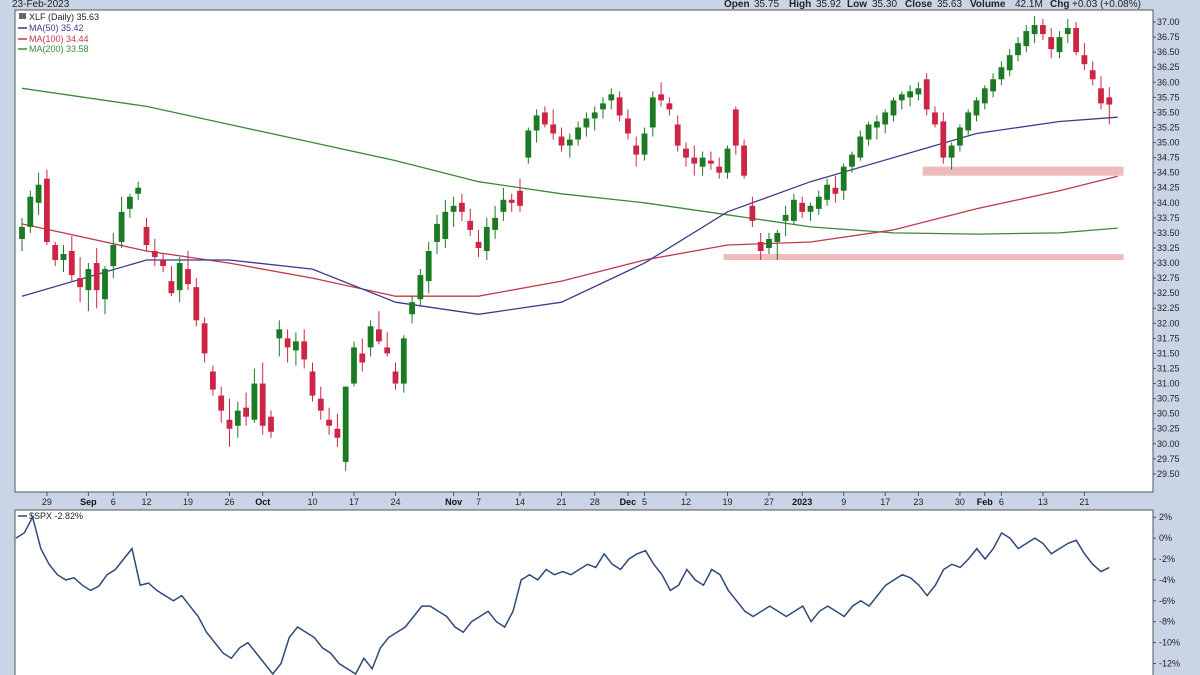  I want to click on price-tick-label: 36.50, so click(1168, 52).